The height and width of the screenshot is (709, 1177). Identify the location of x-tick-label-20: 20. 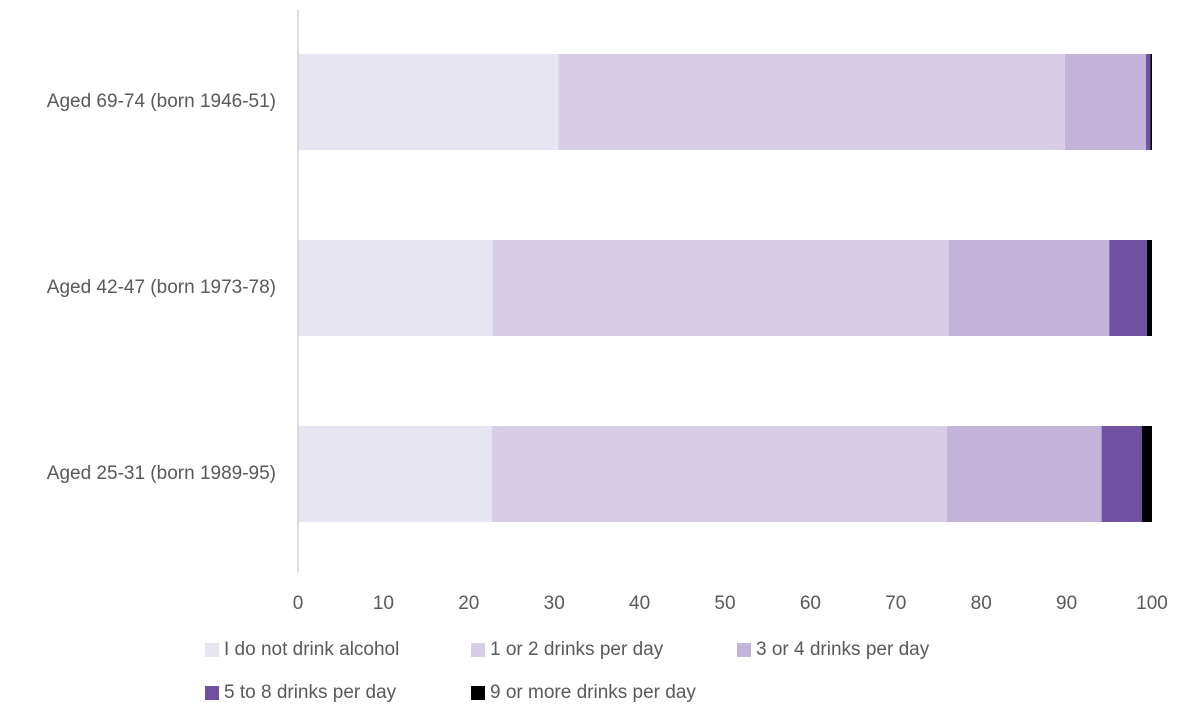
(468, 603).